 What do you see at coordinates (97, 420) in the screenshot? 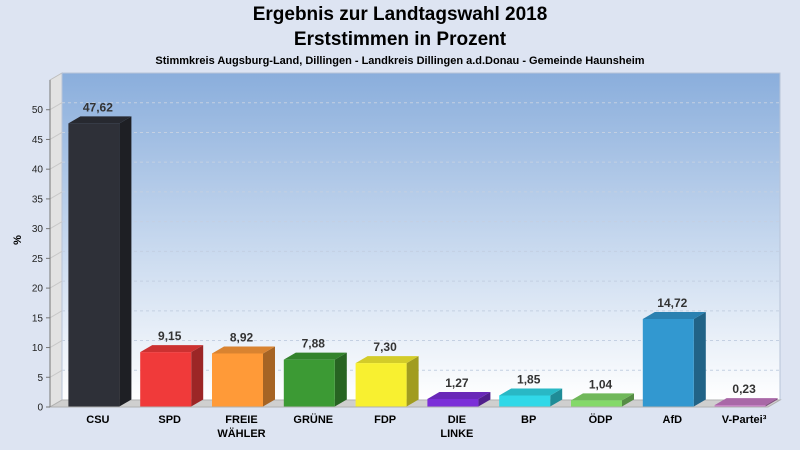
I see `x-tick-label: CSU` at bounding box center [97, 420].